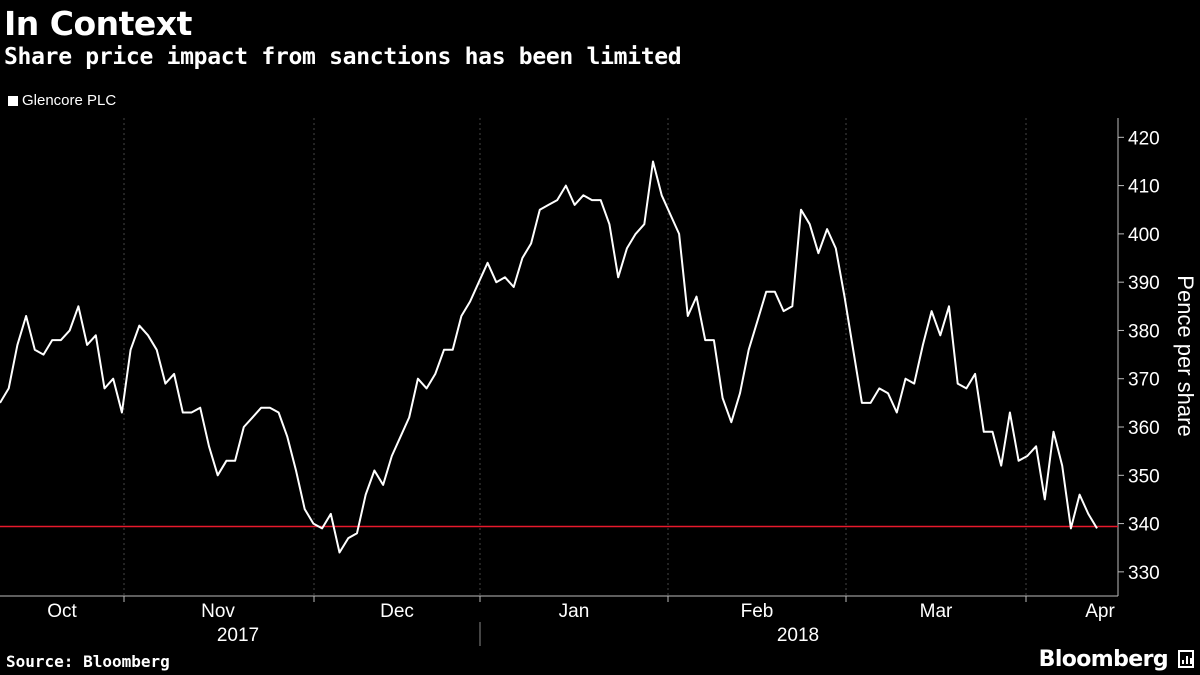 Image resolution: width=1200 pixels, height=675 pixels. What do you see at coordinates (1144, 428) in the screenshot?
I see `y-tick-label: 360` at bounding box center [1144, 428].